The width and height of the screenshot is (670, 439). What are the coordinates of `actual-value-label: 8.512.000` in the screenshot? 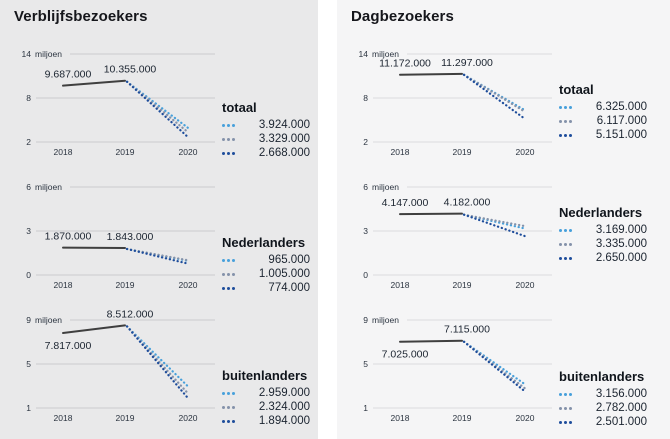 It's located at (130, 314).